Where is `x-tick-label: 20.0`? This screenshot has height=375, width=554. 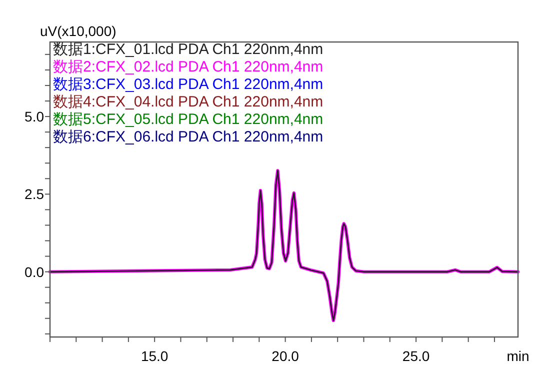
x-tick-label: 20.0 is located at coordinates (286, 356).